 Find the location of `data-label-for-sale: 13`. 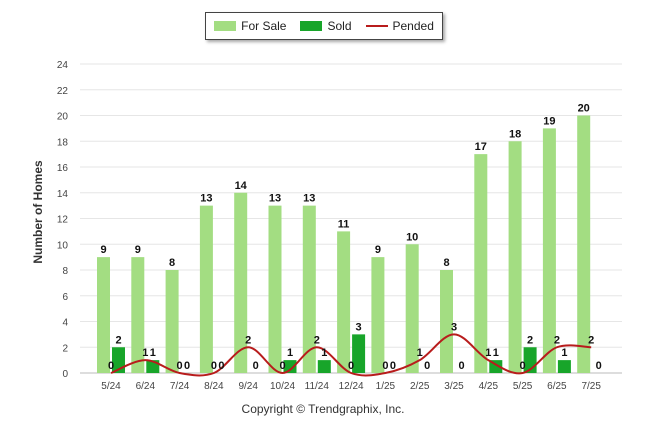

data-label-for-sale: 13 is located at coordinates (206, 199).